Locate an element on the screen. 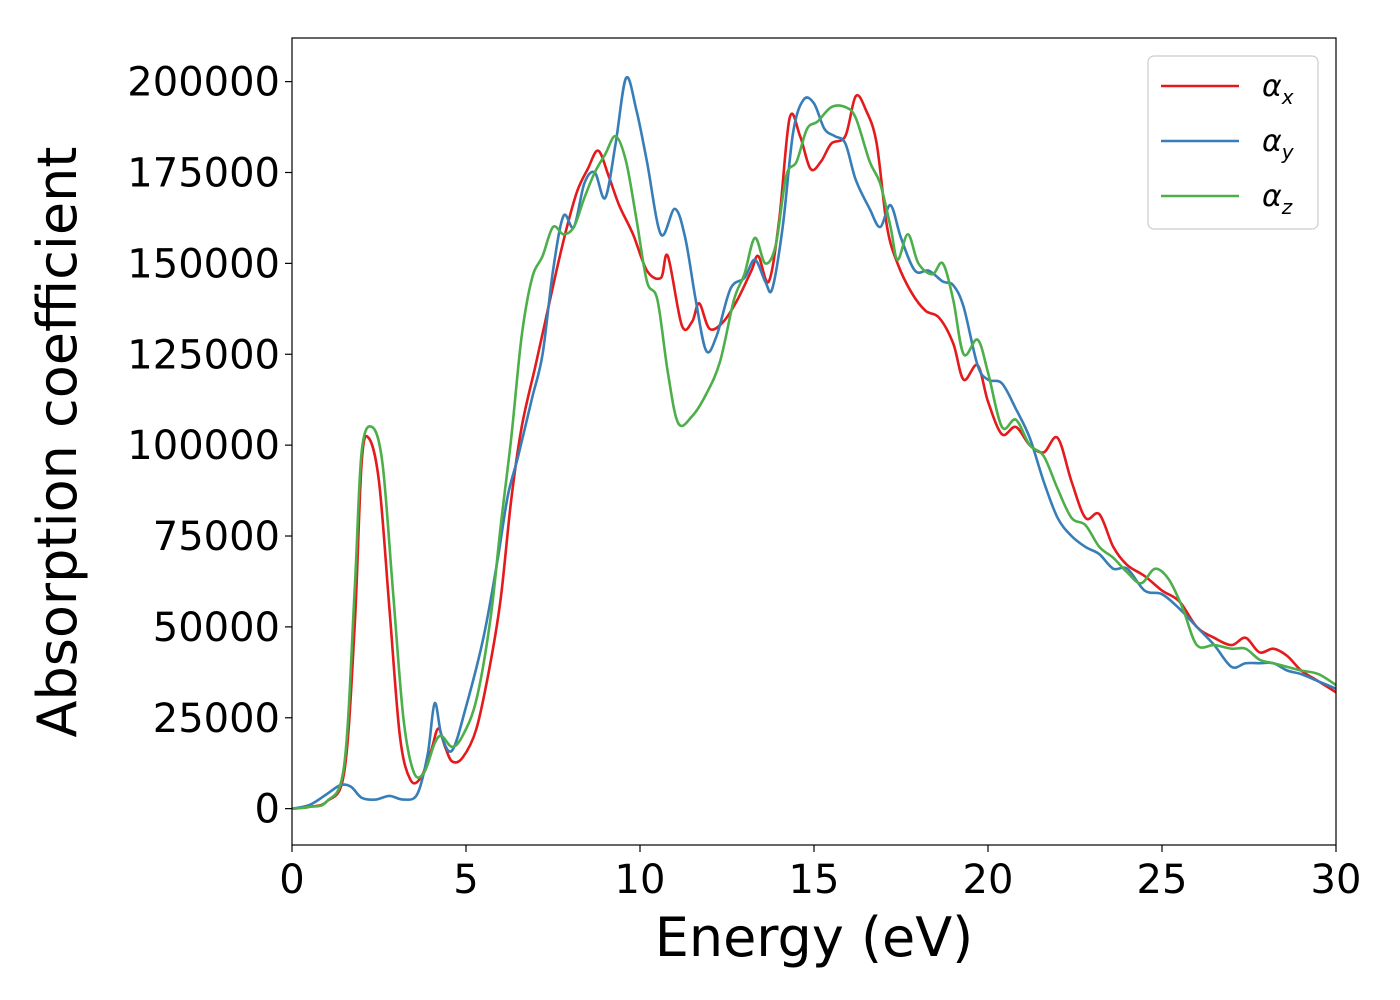 This screenshot has width=1400, height=1000. legend-subscript: y is located at coordinates (1288, 152).